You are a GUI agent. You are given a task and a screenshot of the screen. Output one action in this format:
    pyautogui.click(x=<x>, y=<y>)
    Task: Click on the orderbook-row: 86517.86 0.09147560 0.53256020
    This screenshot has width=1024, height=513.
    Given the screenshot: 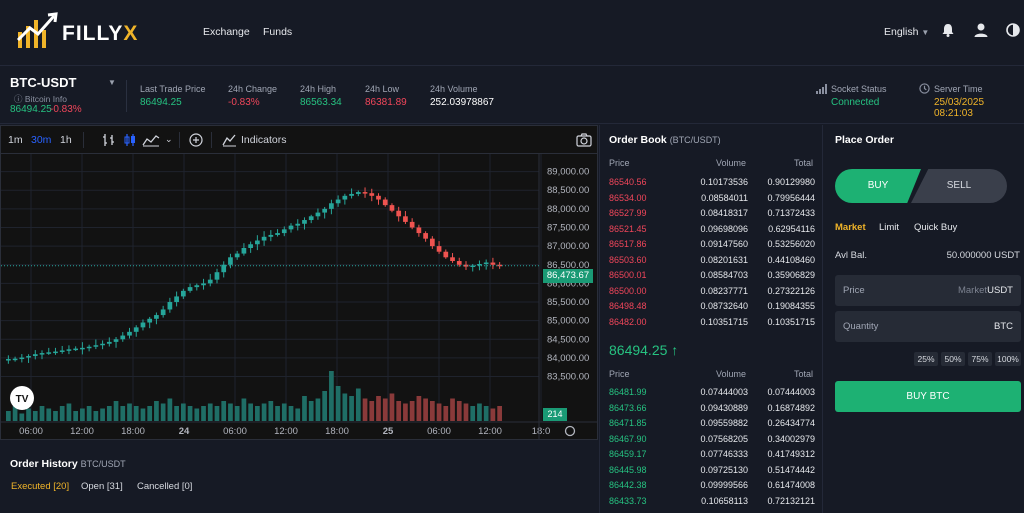 What is the action you would take?
    pyautogui.click(x=712, y=247)
    